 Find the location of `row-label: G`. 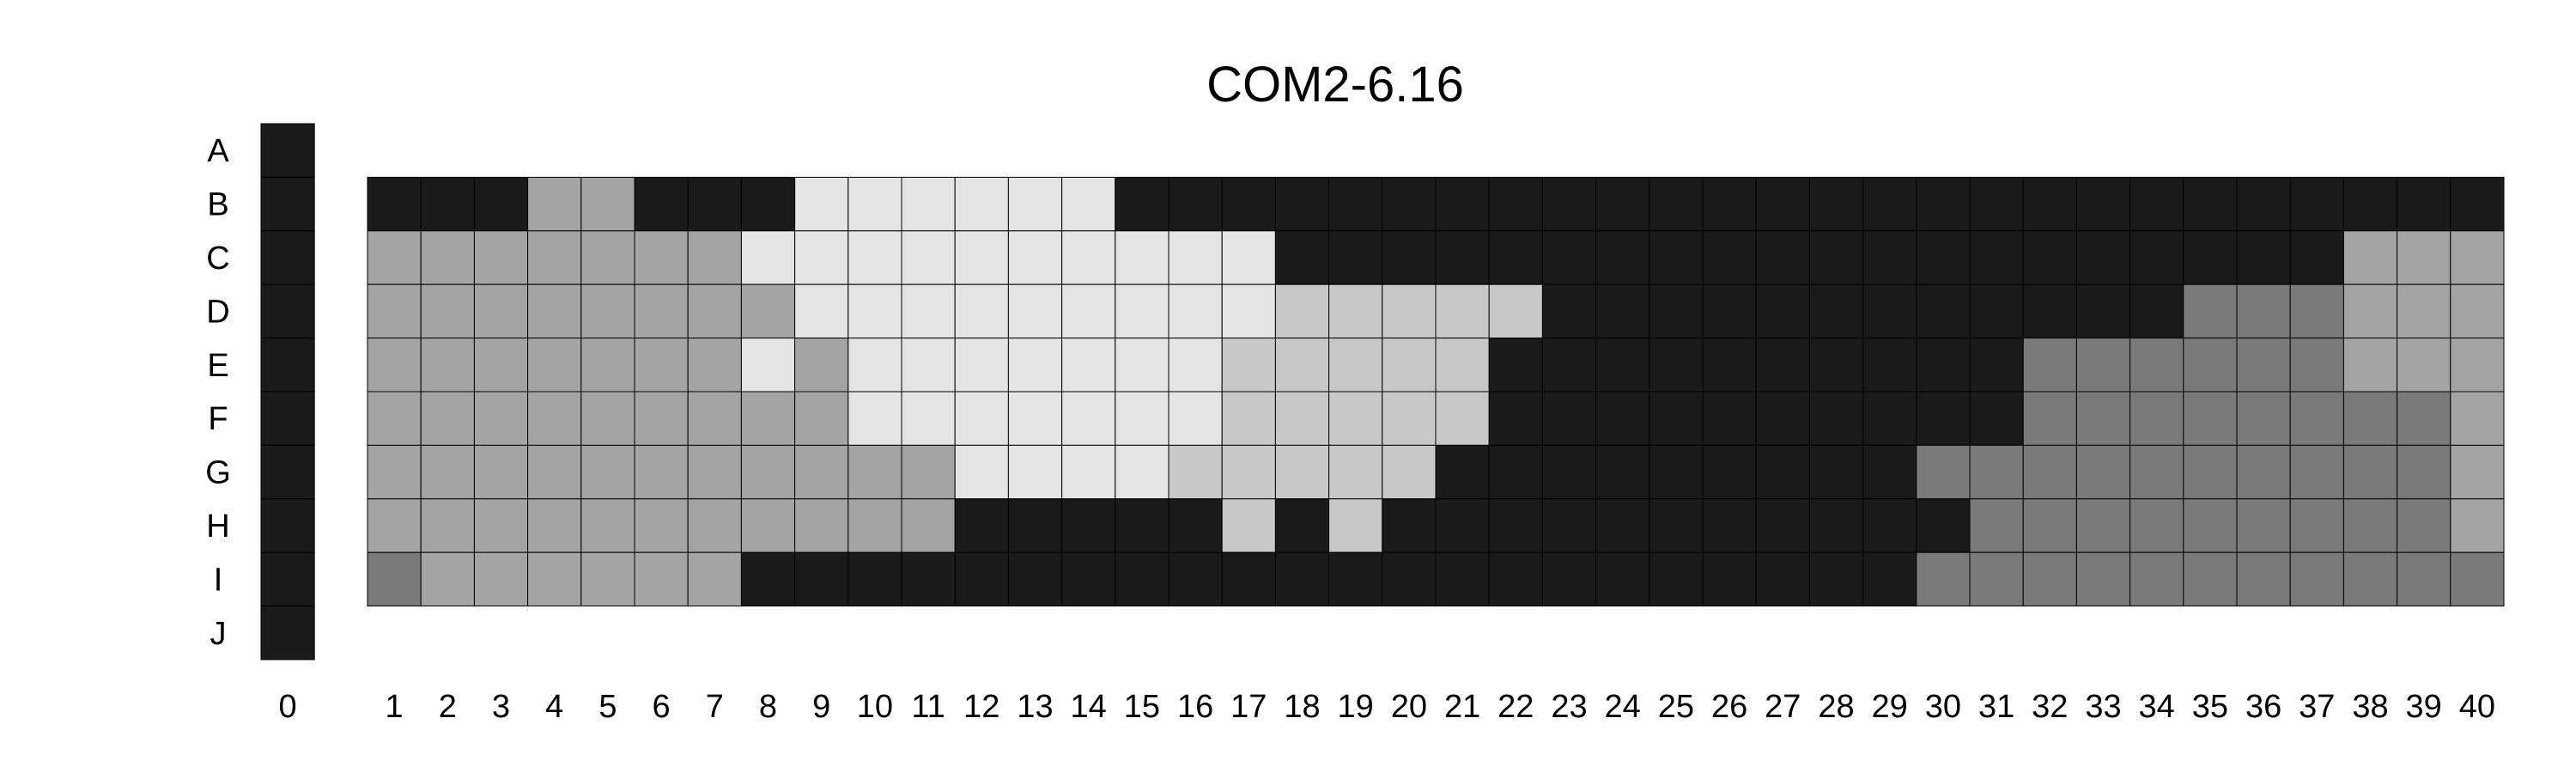

row-label: G is located at coordinates (218, 473).